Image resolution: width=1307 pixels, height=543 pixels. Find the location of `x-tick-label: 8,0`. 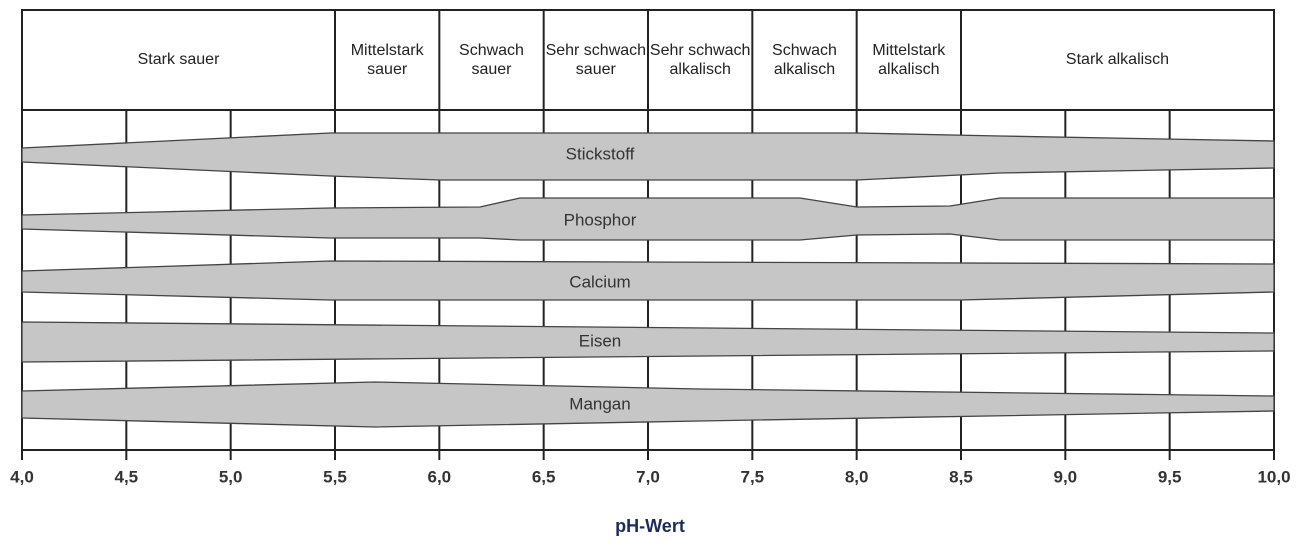

x-tick-label: 8,0 is located at coordinates (857, 476).